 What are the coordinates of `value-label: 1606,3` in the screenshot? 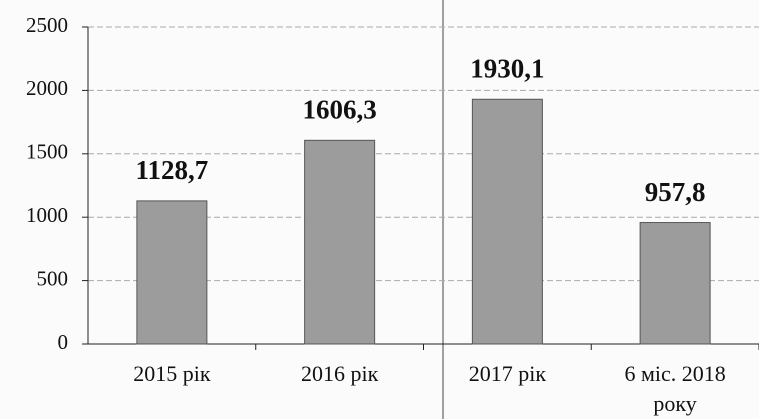 It's located at (340, 110).